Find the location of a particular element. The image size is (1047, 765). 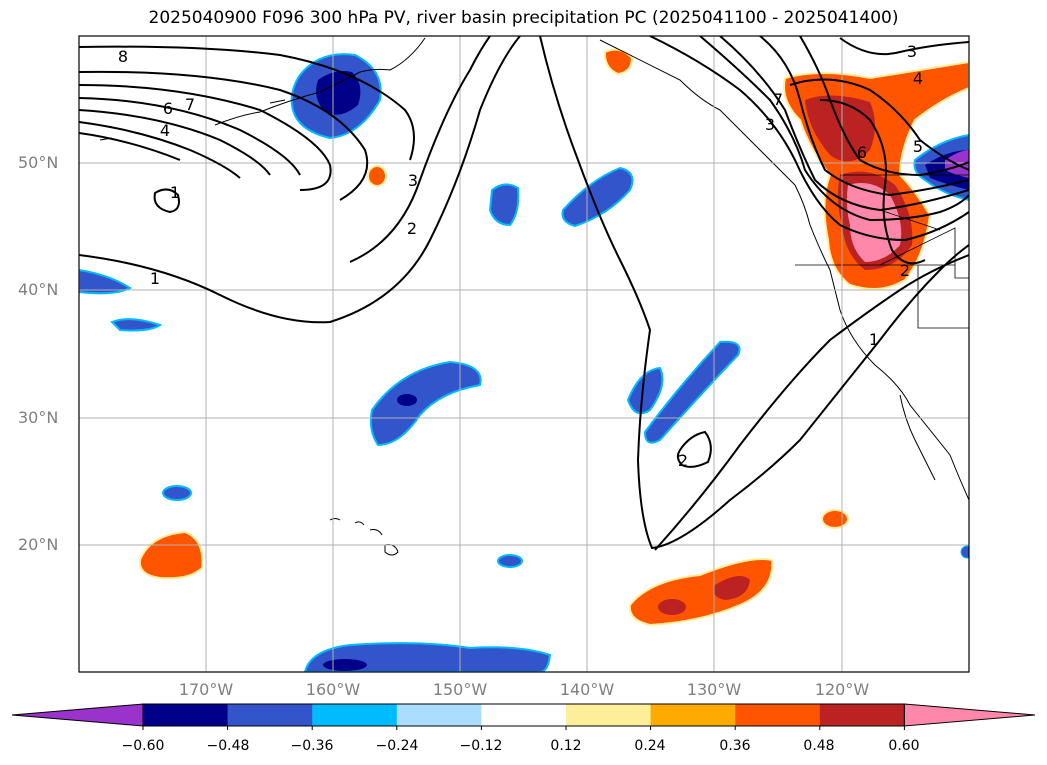

lat-label-20n: 20°N is located at coordinates (38, 544).